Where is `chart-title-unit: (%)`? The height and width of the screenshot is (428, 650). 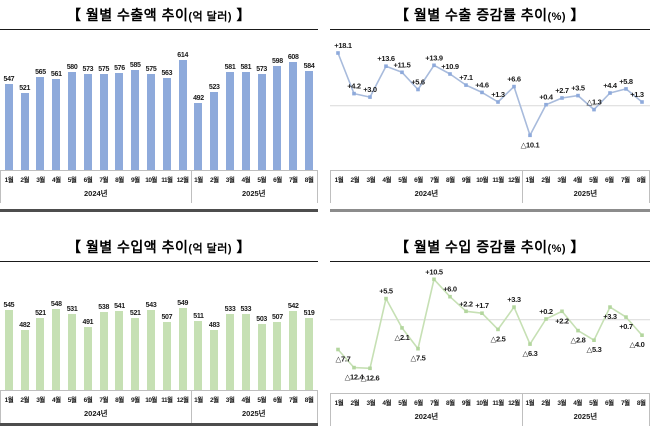 chart-title-unit: (%) is located at coordinates (557, 249).